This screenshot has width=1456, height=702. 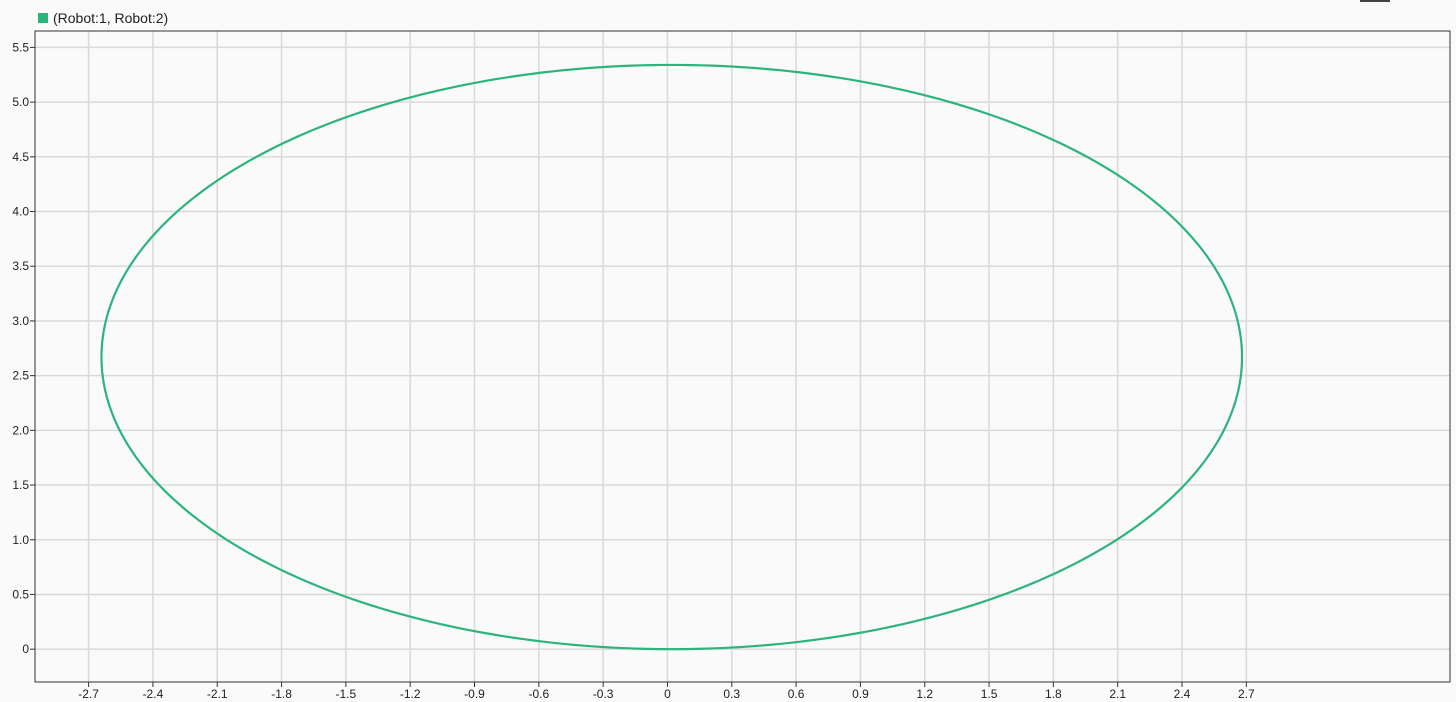 I want to click on x-tick-label: -0.9, so click(x=474, y=694).